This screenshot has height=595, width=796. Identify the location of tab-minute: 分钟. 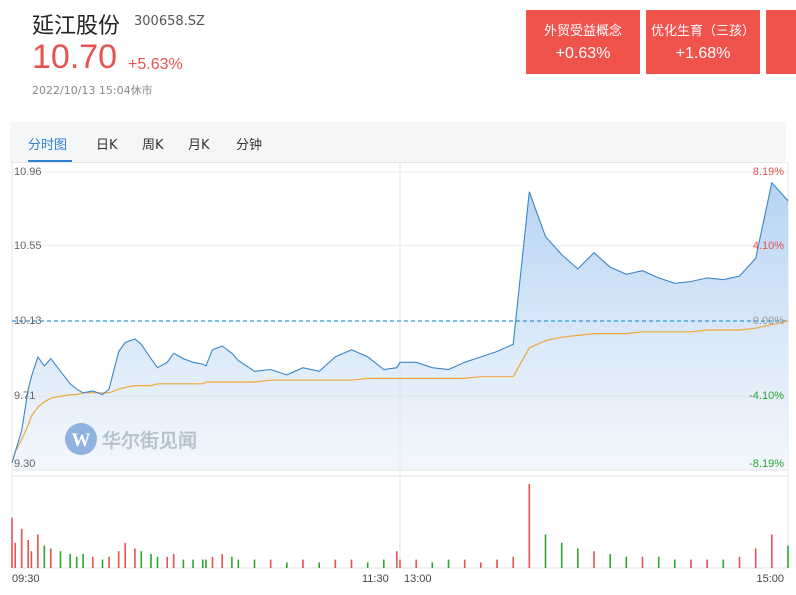
(249, 145).